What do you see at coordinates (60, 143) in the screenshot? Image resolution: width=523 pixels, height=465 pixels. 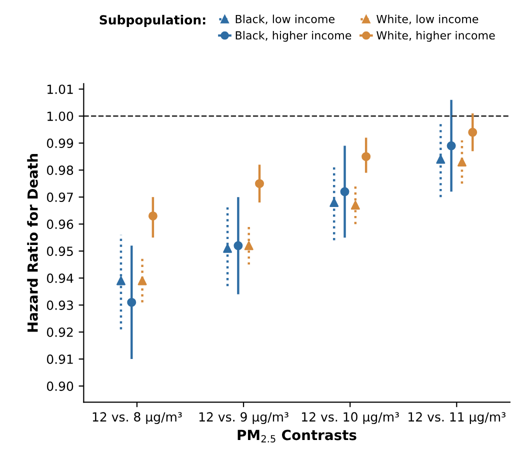 I see `y-tick-label: 0.99` at bounding box center [60, 143].